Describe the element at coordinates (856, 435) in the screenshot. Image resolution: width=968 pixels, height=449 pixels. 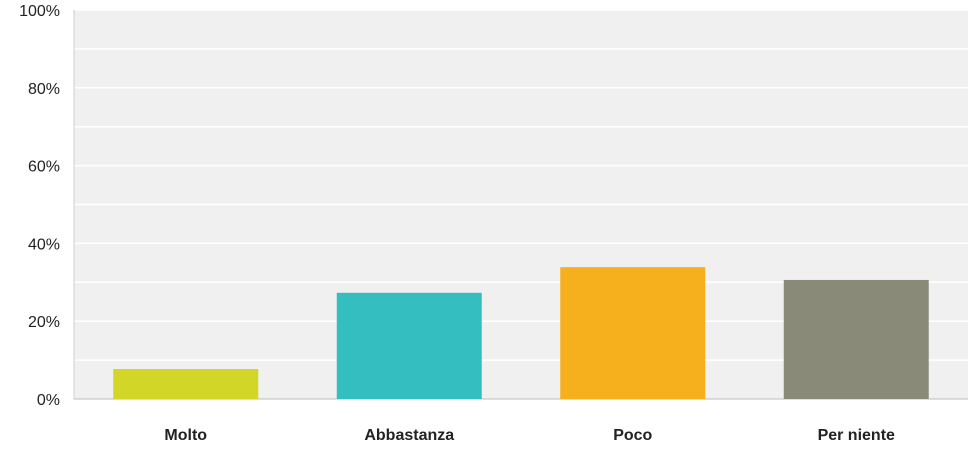
I see `x-tick-label: Per niente` at that location.